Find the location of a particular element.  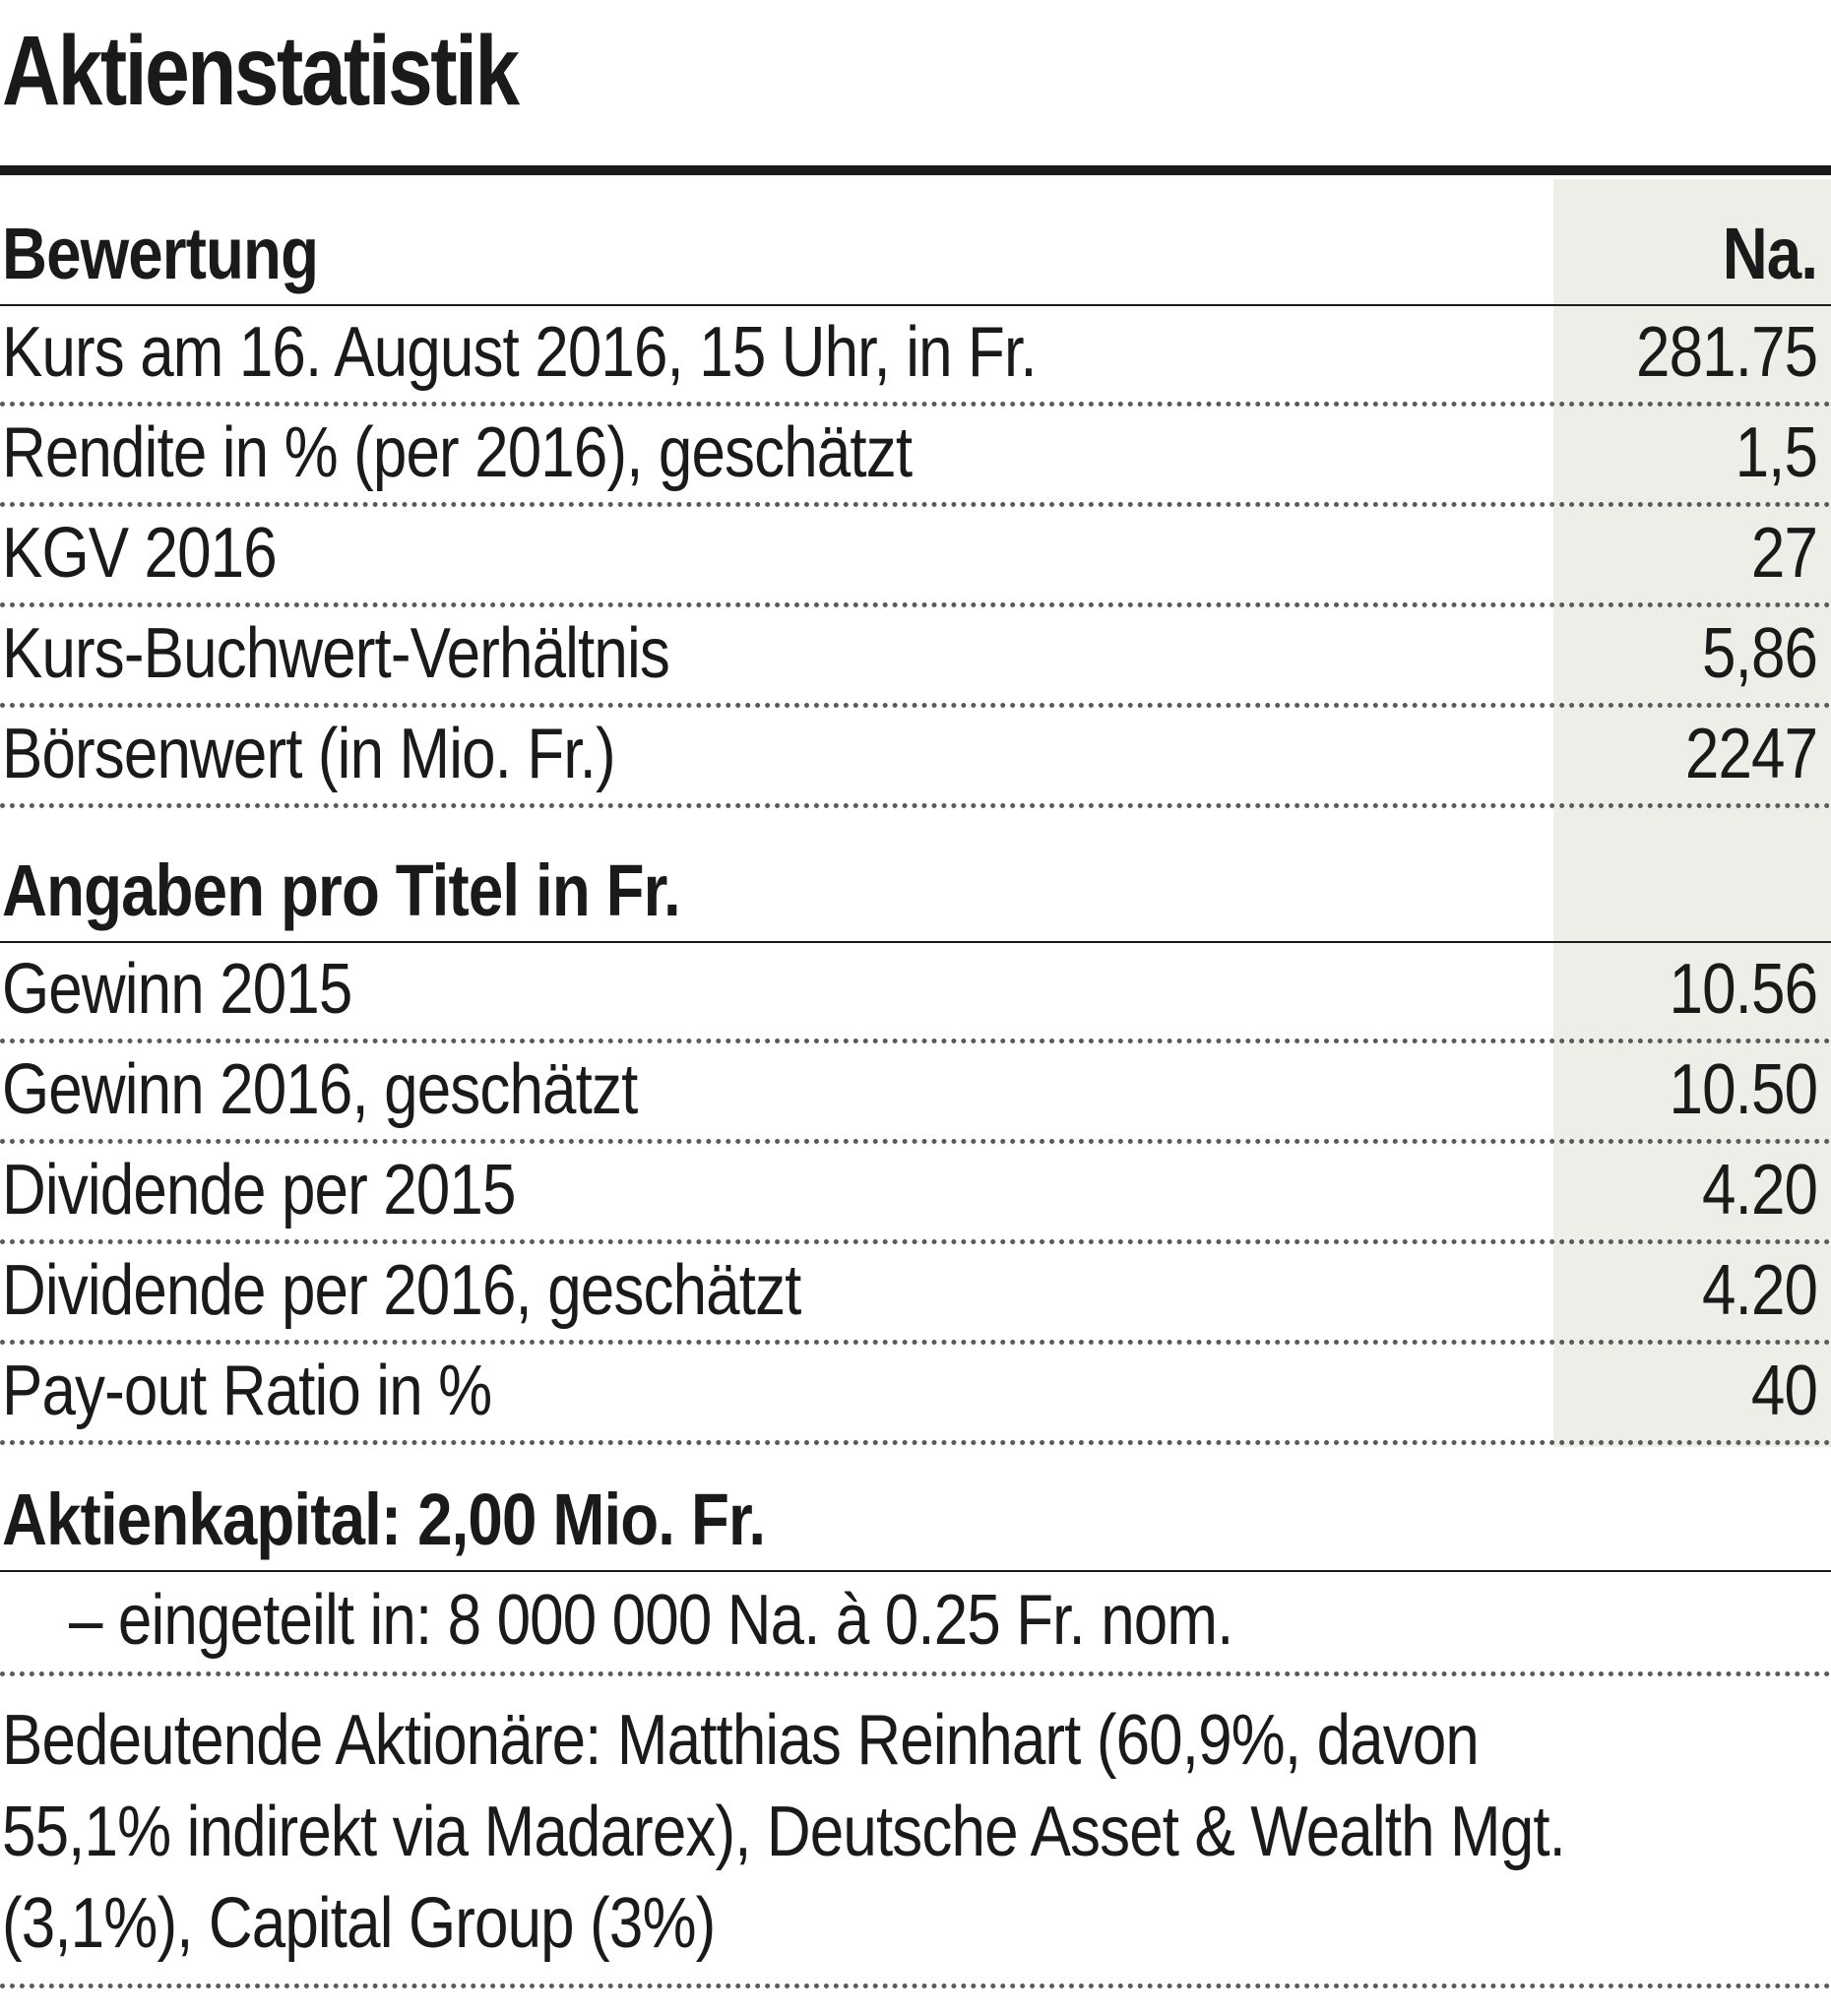

table-row: Kurs-Buchwert-Verhältnis 5,86 is located at coordinates (915, 657).